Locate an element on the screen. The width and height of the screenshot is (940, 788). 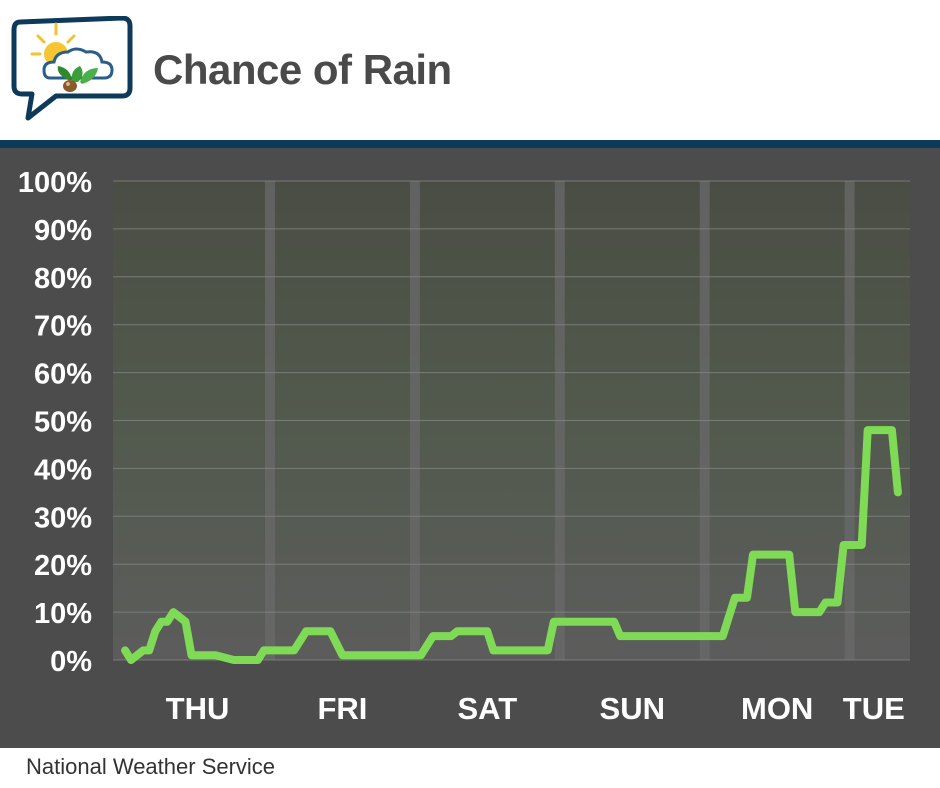
page-title: Chance of Rain is located at coordinates (302, 69).